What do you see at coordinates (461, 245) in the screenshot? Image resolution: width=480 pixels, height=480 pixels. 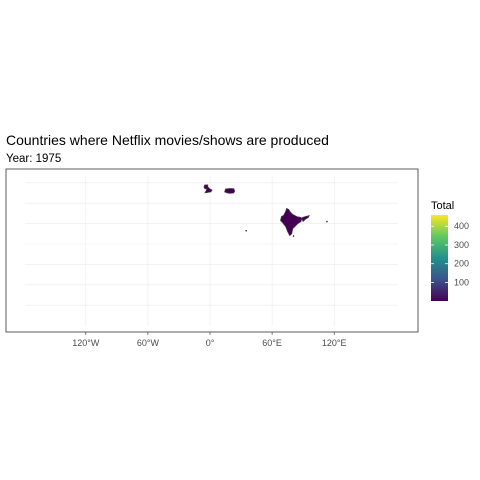 I see `legend-tick-label: 300` at bounding box center [461, 245].